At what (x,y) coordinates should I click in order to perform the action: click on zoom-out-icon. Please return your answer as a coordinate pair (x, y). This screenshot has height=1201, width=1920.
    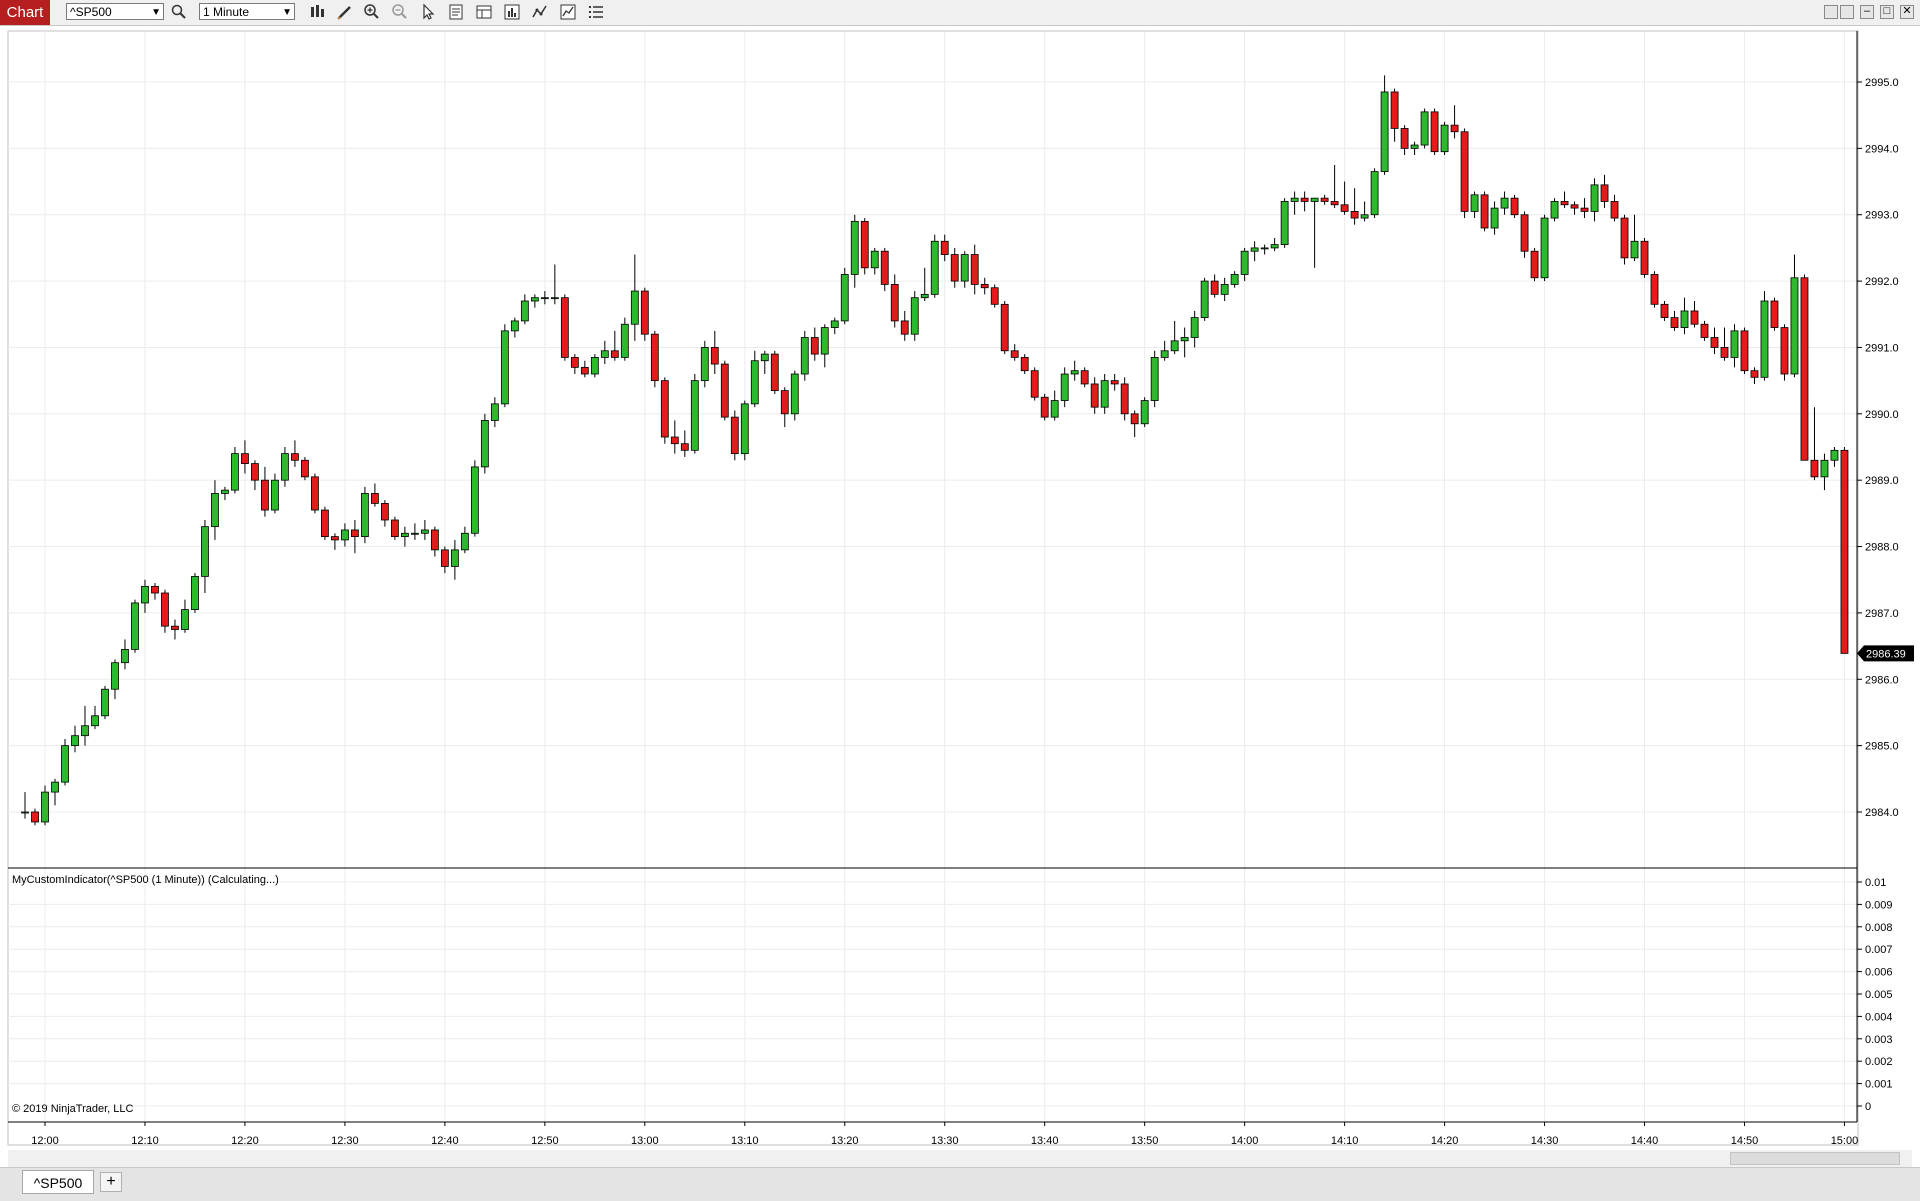
    Looking at the image, I should click on (400, 12).